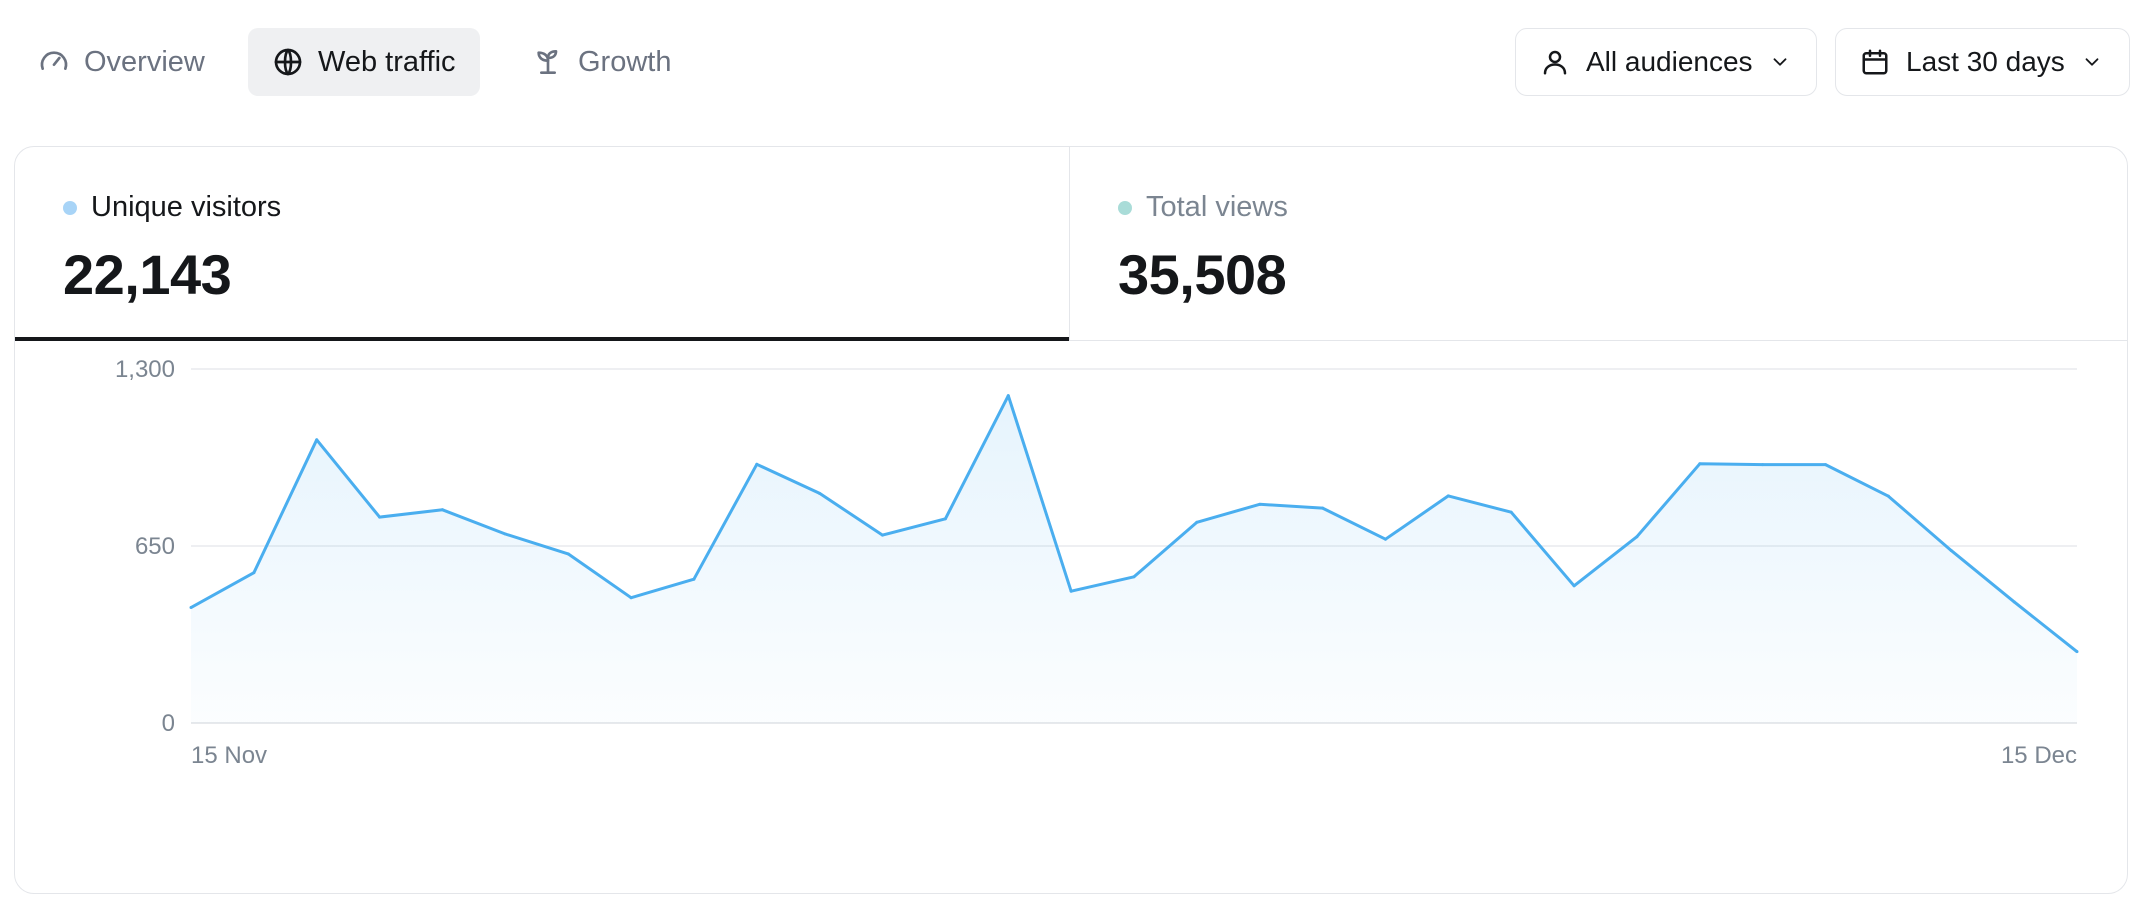 Image resolution: width=2144 pixels, height=910 pixels. What do you see at coordinates (1985, 61) in the screenshot?
I see `date-range-label: Last 30 days` at bounding box center [1985, 61].